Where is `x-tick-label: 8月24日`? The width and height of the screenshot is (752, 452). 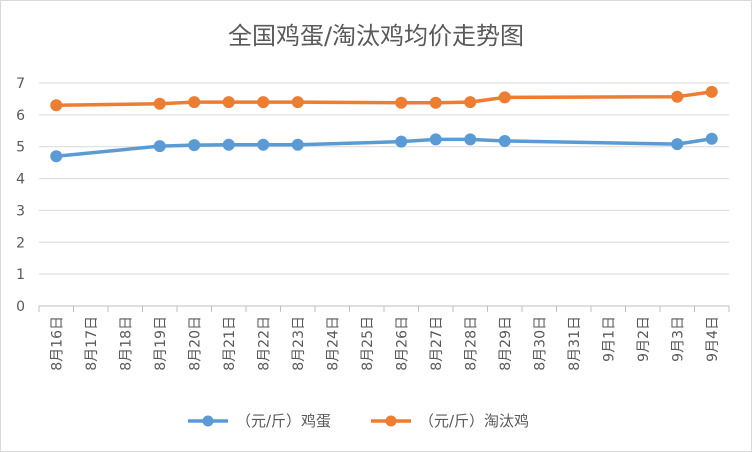 x-tick-label: 8月24日 is located at coordinates (333, 343).